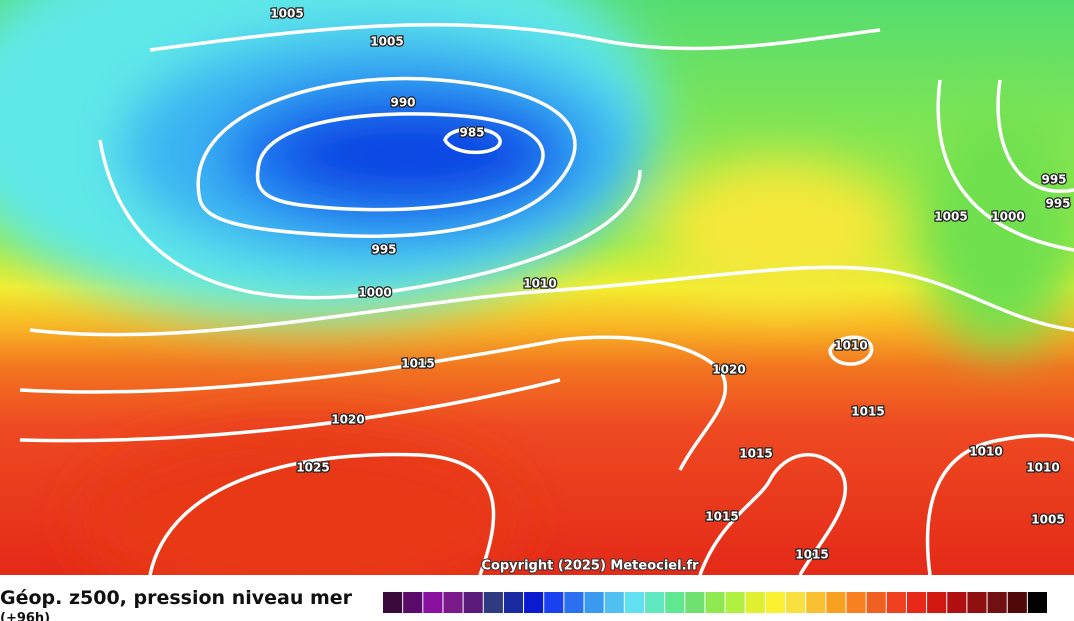 This screenshot has width=1074, height=621. Describe the element at coordinates (590, 566) in the screenshot. I see `copyright: Copyright (2025) Meteociel.fr` at that location.